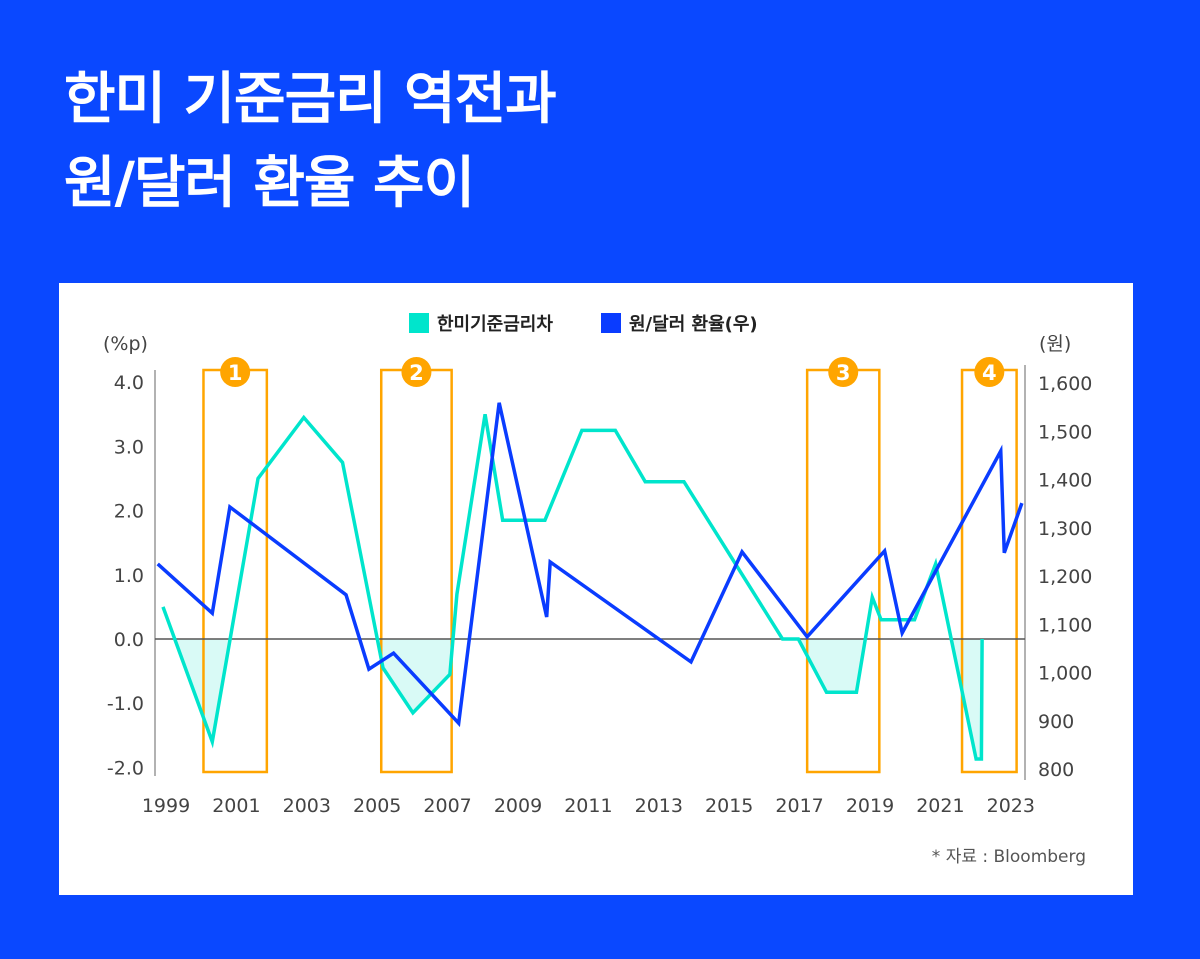 The height and width of the screenshot is (959, 1200). I want to click on x-tick-label: 2005, so click(377, 806).